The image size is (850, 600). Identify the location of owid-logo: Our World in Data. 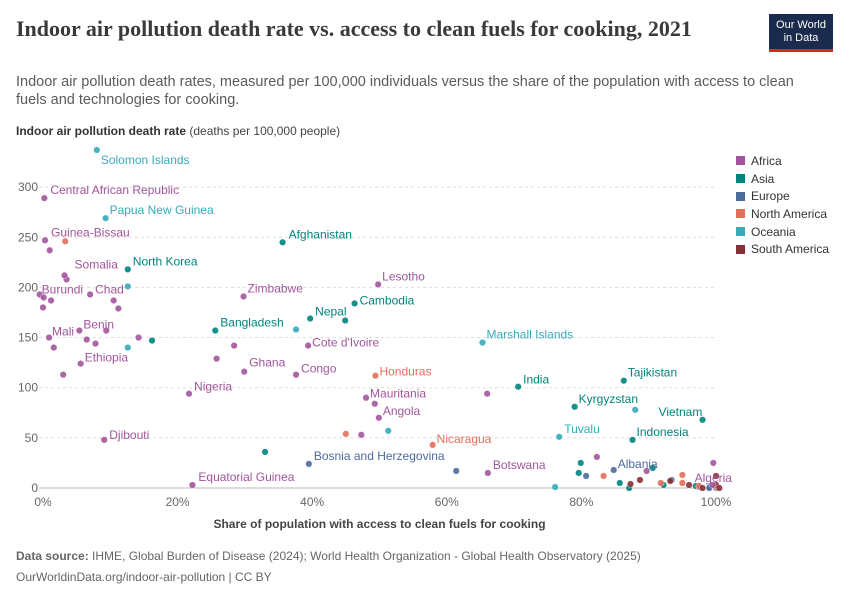
(801, 33).